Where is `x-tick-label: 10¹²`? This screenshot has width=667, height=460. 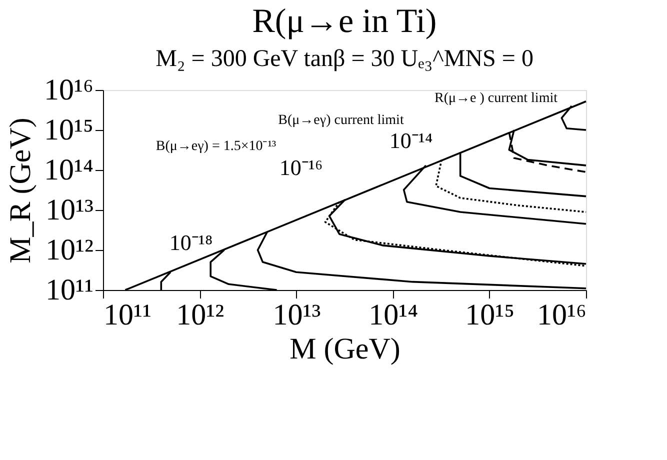 x-tick-label: 10¹² is located at coordinates (200, 315).